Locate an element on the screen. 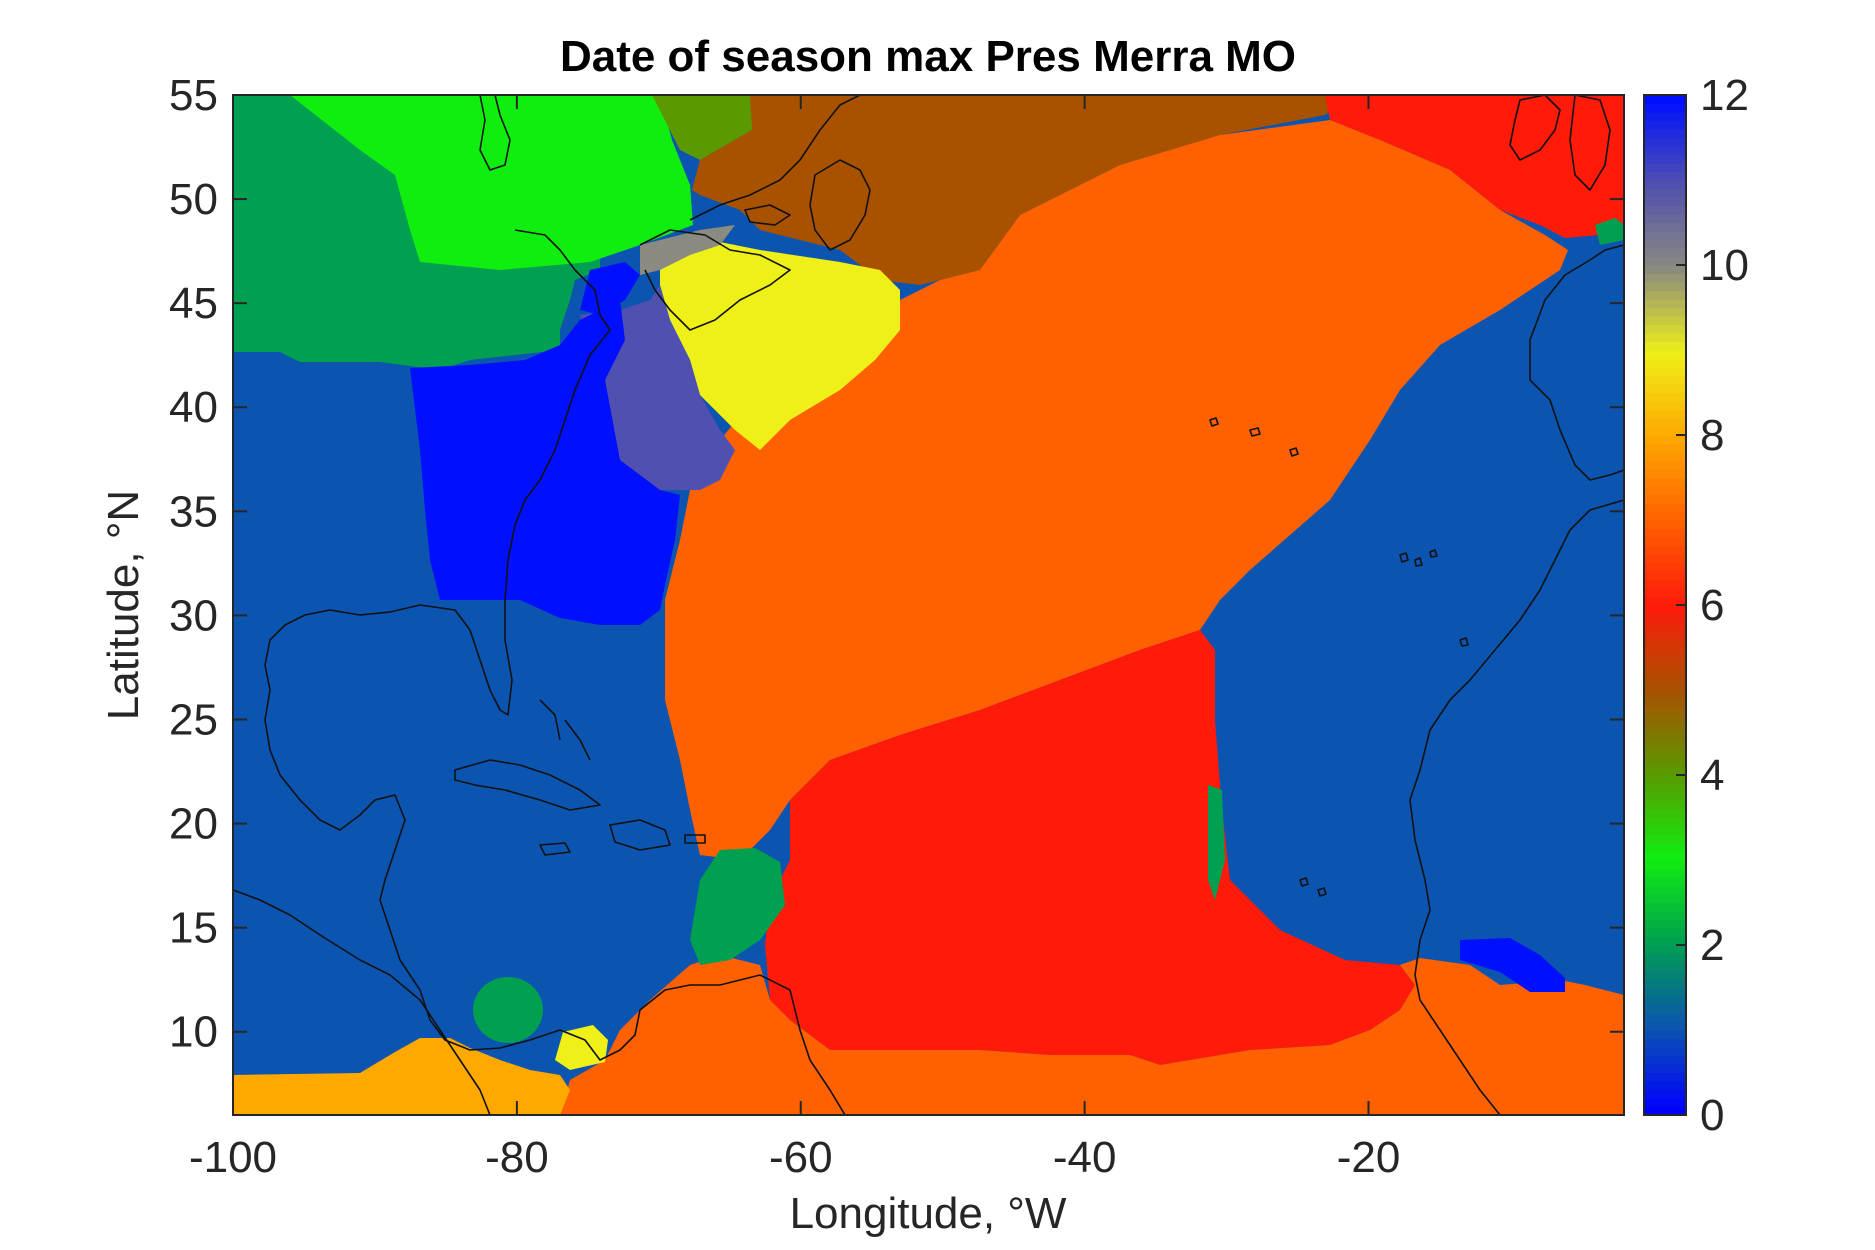  coastline-azores is located at coordinates (1254, 437).